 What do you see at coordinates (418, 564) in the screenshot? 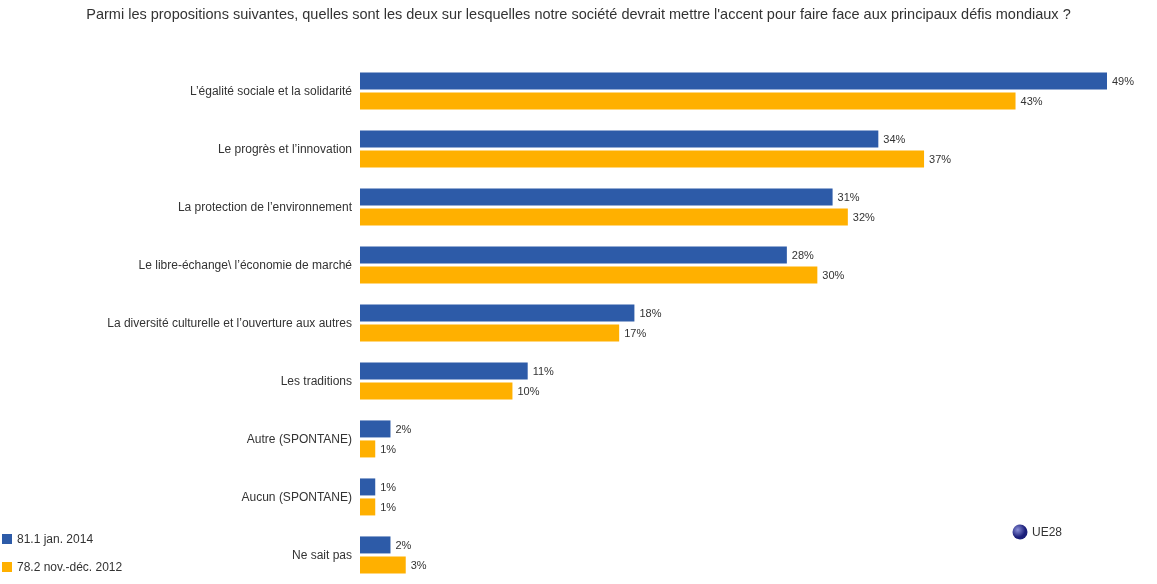
I see `data-label: 3%` at bounding box center [418, 564].